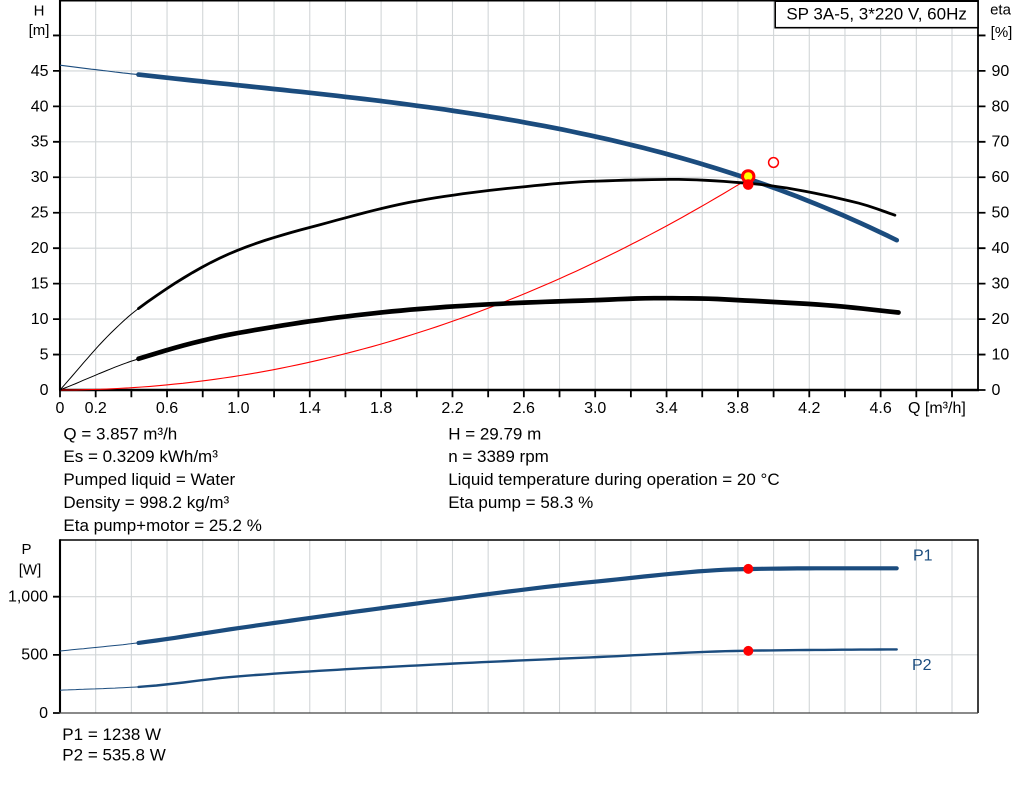 The width and height of the screenshot is (1024, 786). Describe the element at coordinates (30, 569) in the screenshot. I see `svg-text: [W]` at that location.